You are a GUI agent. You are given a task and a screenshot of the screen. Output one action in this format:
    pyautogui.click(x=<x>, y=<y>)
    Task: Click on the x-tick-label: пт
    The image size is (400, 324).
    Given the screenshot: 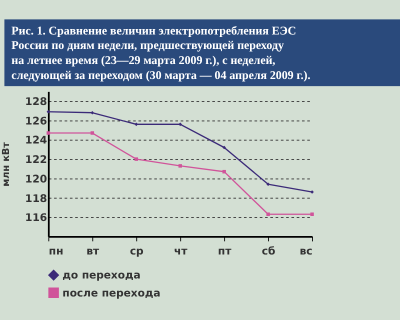 What is the action you would take?
    pyautogui.click(x=225, y=252)
    